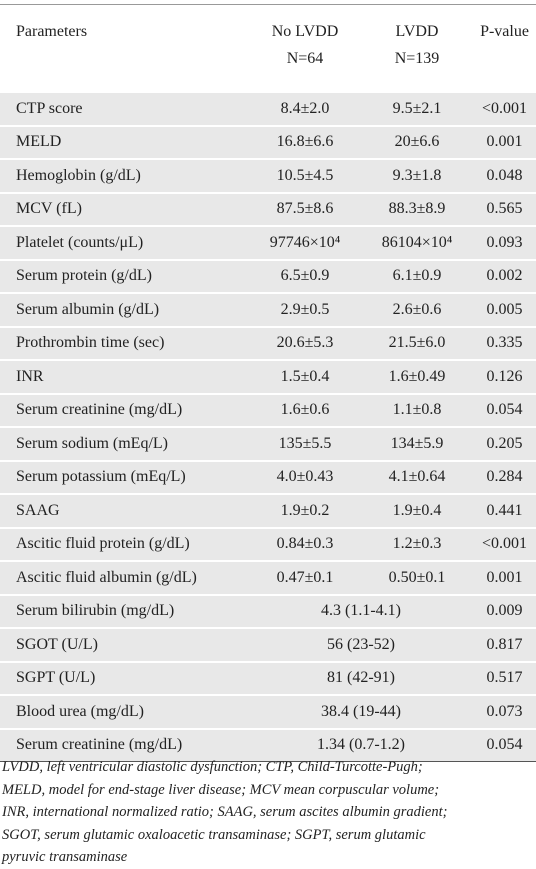 The width and height of the screenshot is (536, 869). Describe the element at coordinates (305, 476) in the screenshot. I see `cell: 4.0±0.43` at that location.